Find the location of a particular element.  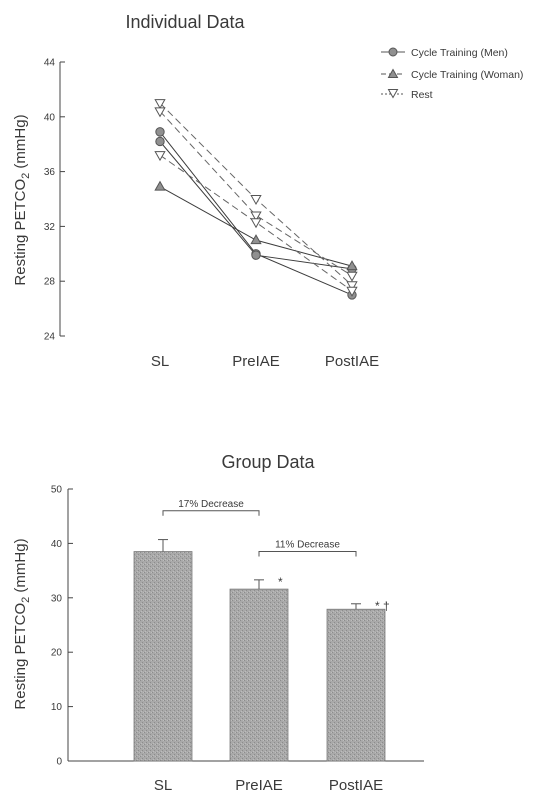

y-tick-label: 20 is located at coordinates (57, 653).